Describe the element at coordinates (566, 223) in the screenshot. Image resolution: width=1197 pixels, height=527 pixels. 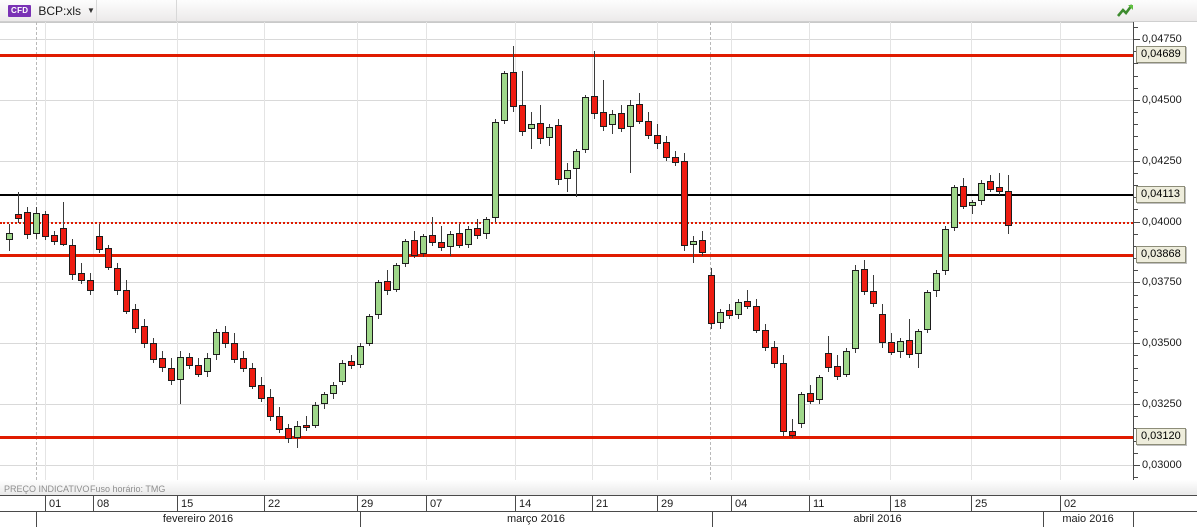
I see `level-line-dotted` at that location.